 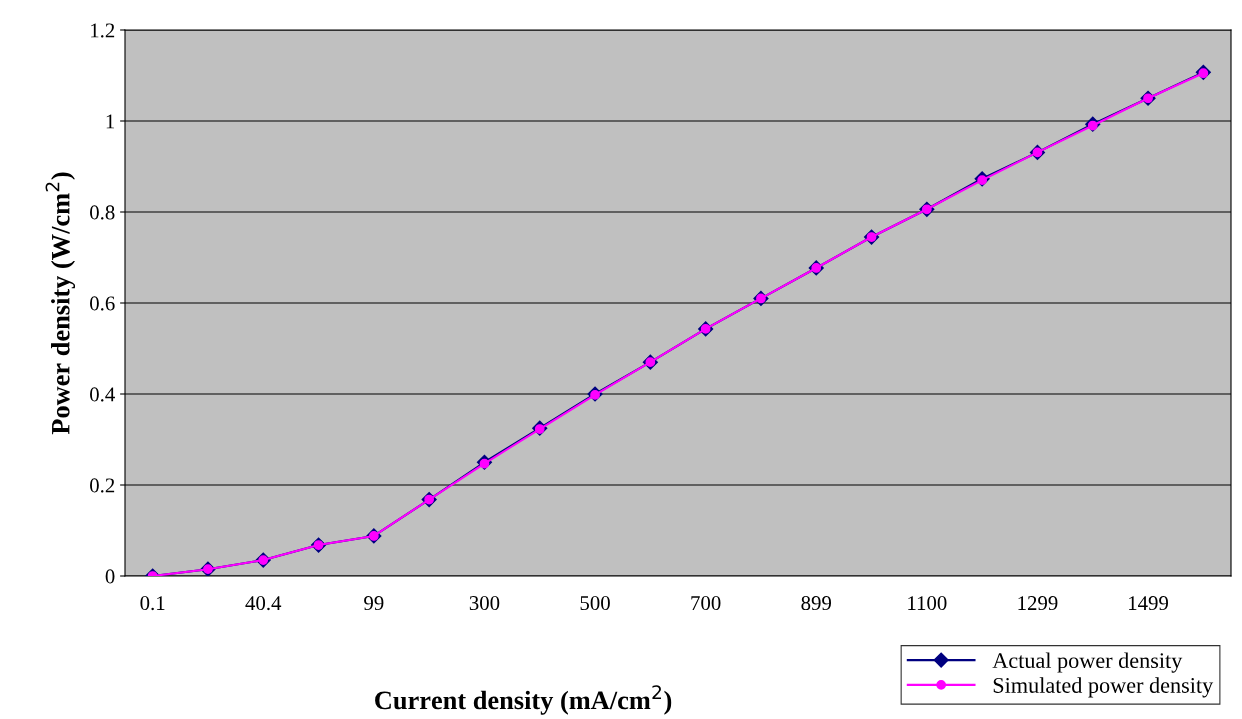 What do you see at coordinates (706, 603) in the screenshot?
I see `x-tick-label: 700` at bounding box center [706, 603].